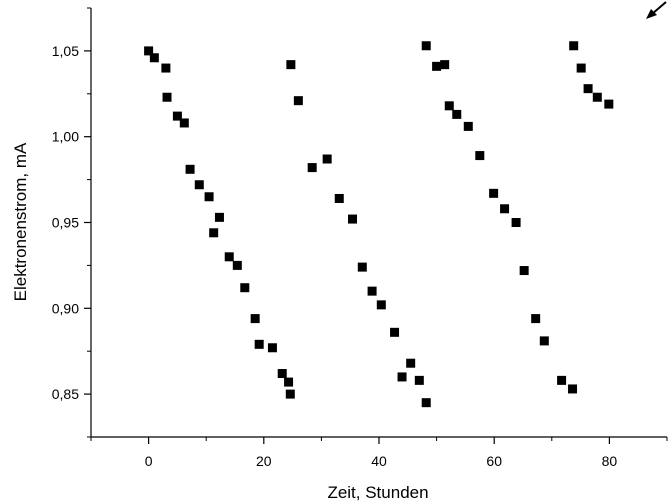  Describe the element at coordinates (494, 461) in the screenshot. I see `x-tick-label: 60` at that location.